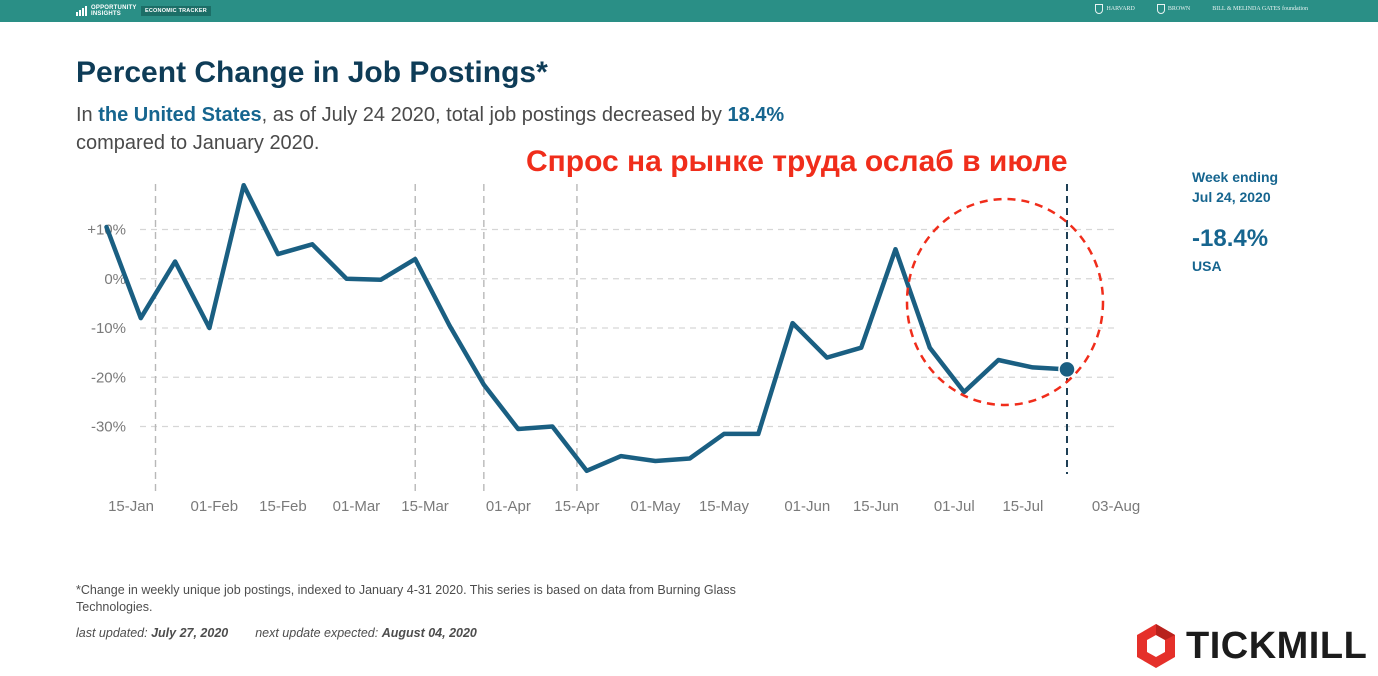 The width and height of the screenshot is (1378, 676). Describe the element at coordinates (112, 633) in the screenshot. I see `last-updated-label: last updated:` at that location.